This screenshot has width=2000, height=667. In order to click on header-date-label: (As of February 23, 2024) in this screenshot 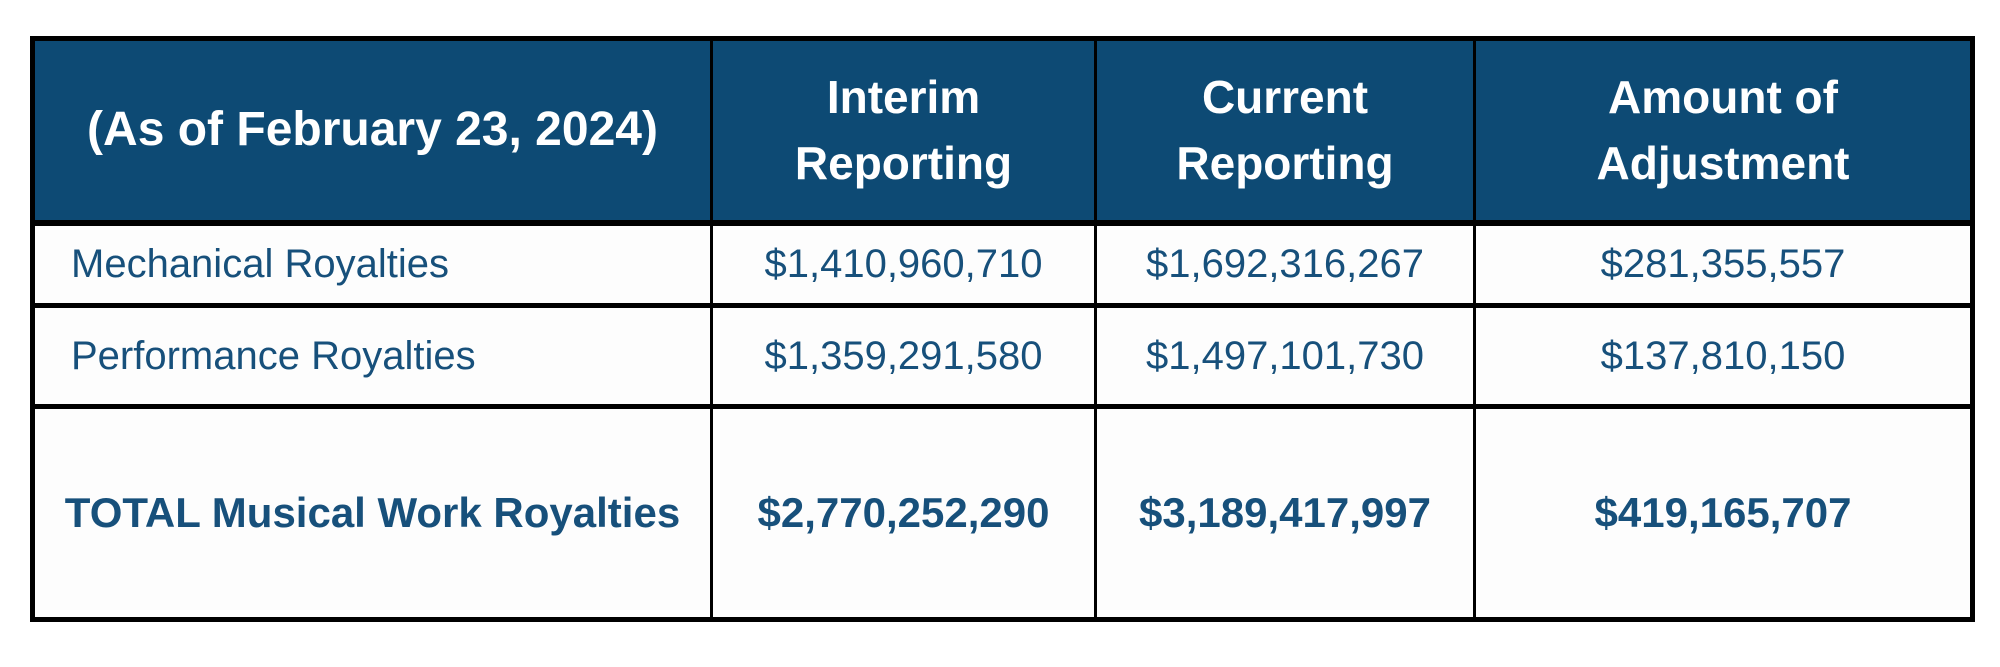, I will do `click(372, 130)`.